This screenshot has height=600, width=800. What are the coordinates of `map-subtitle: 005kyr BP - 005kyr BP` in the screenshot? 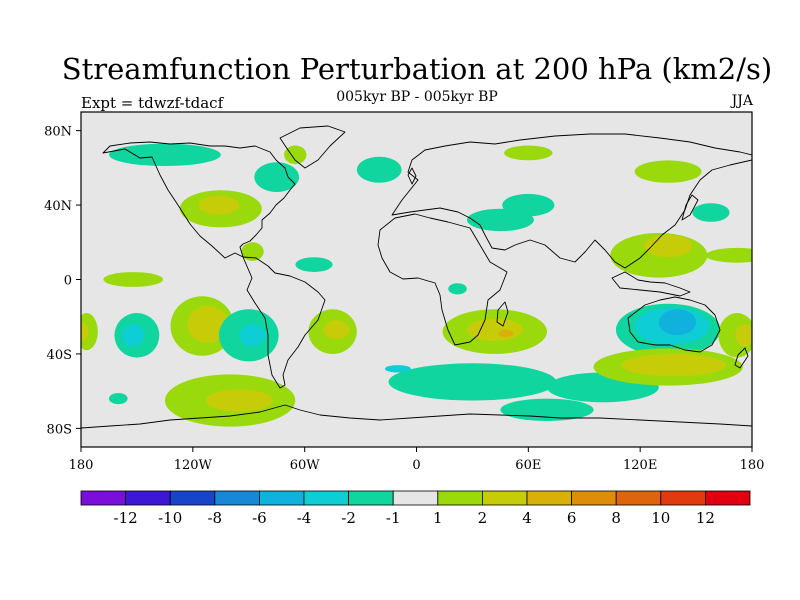 It's located at (417, 97).